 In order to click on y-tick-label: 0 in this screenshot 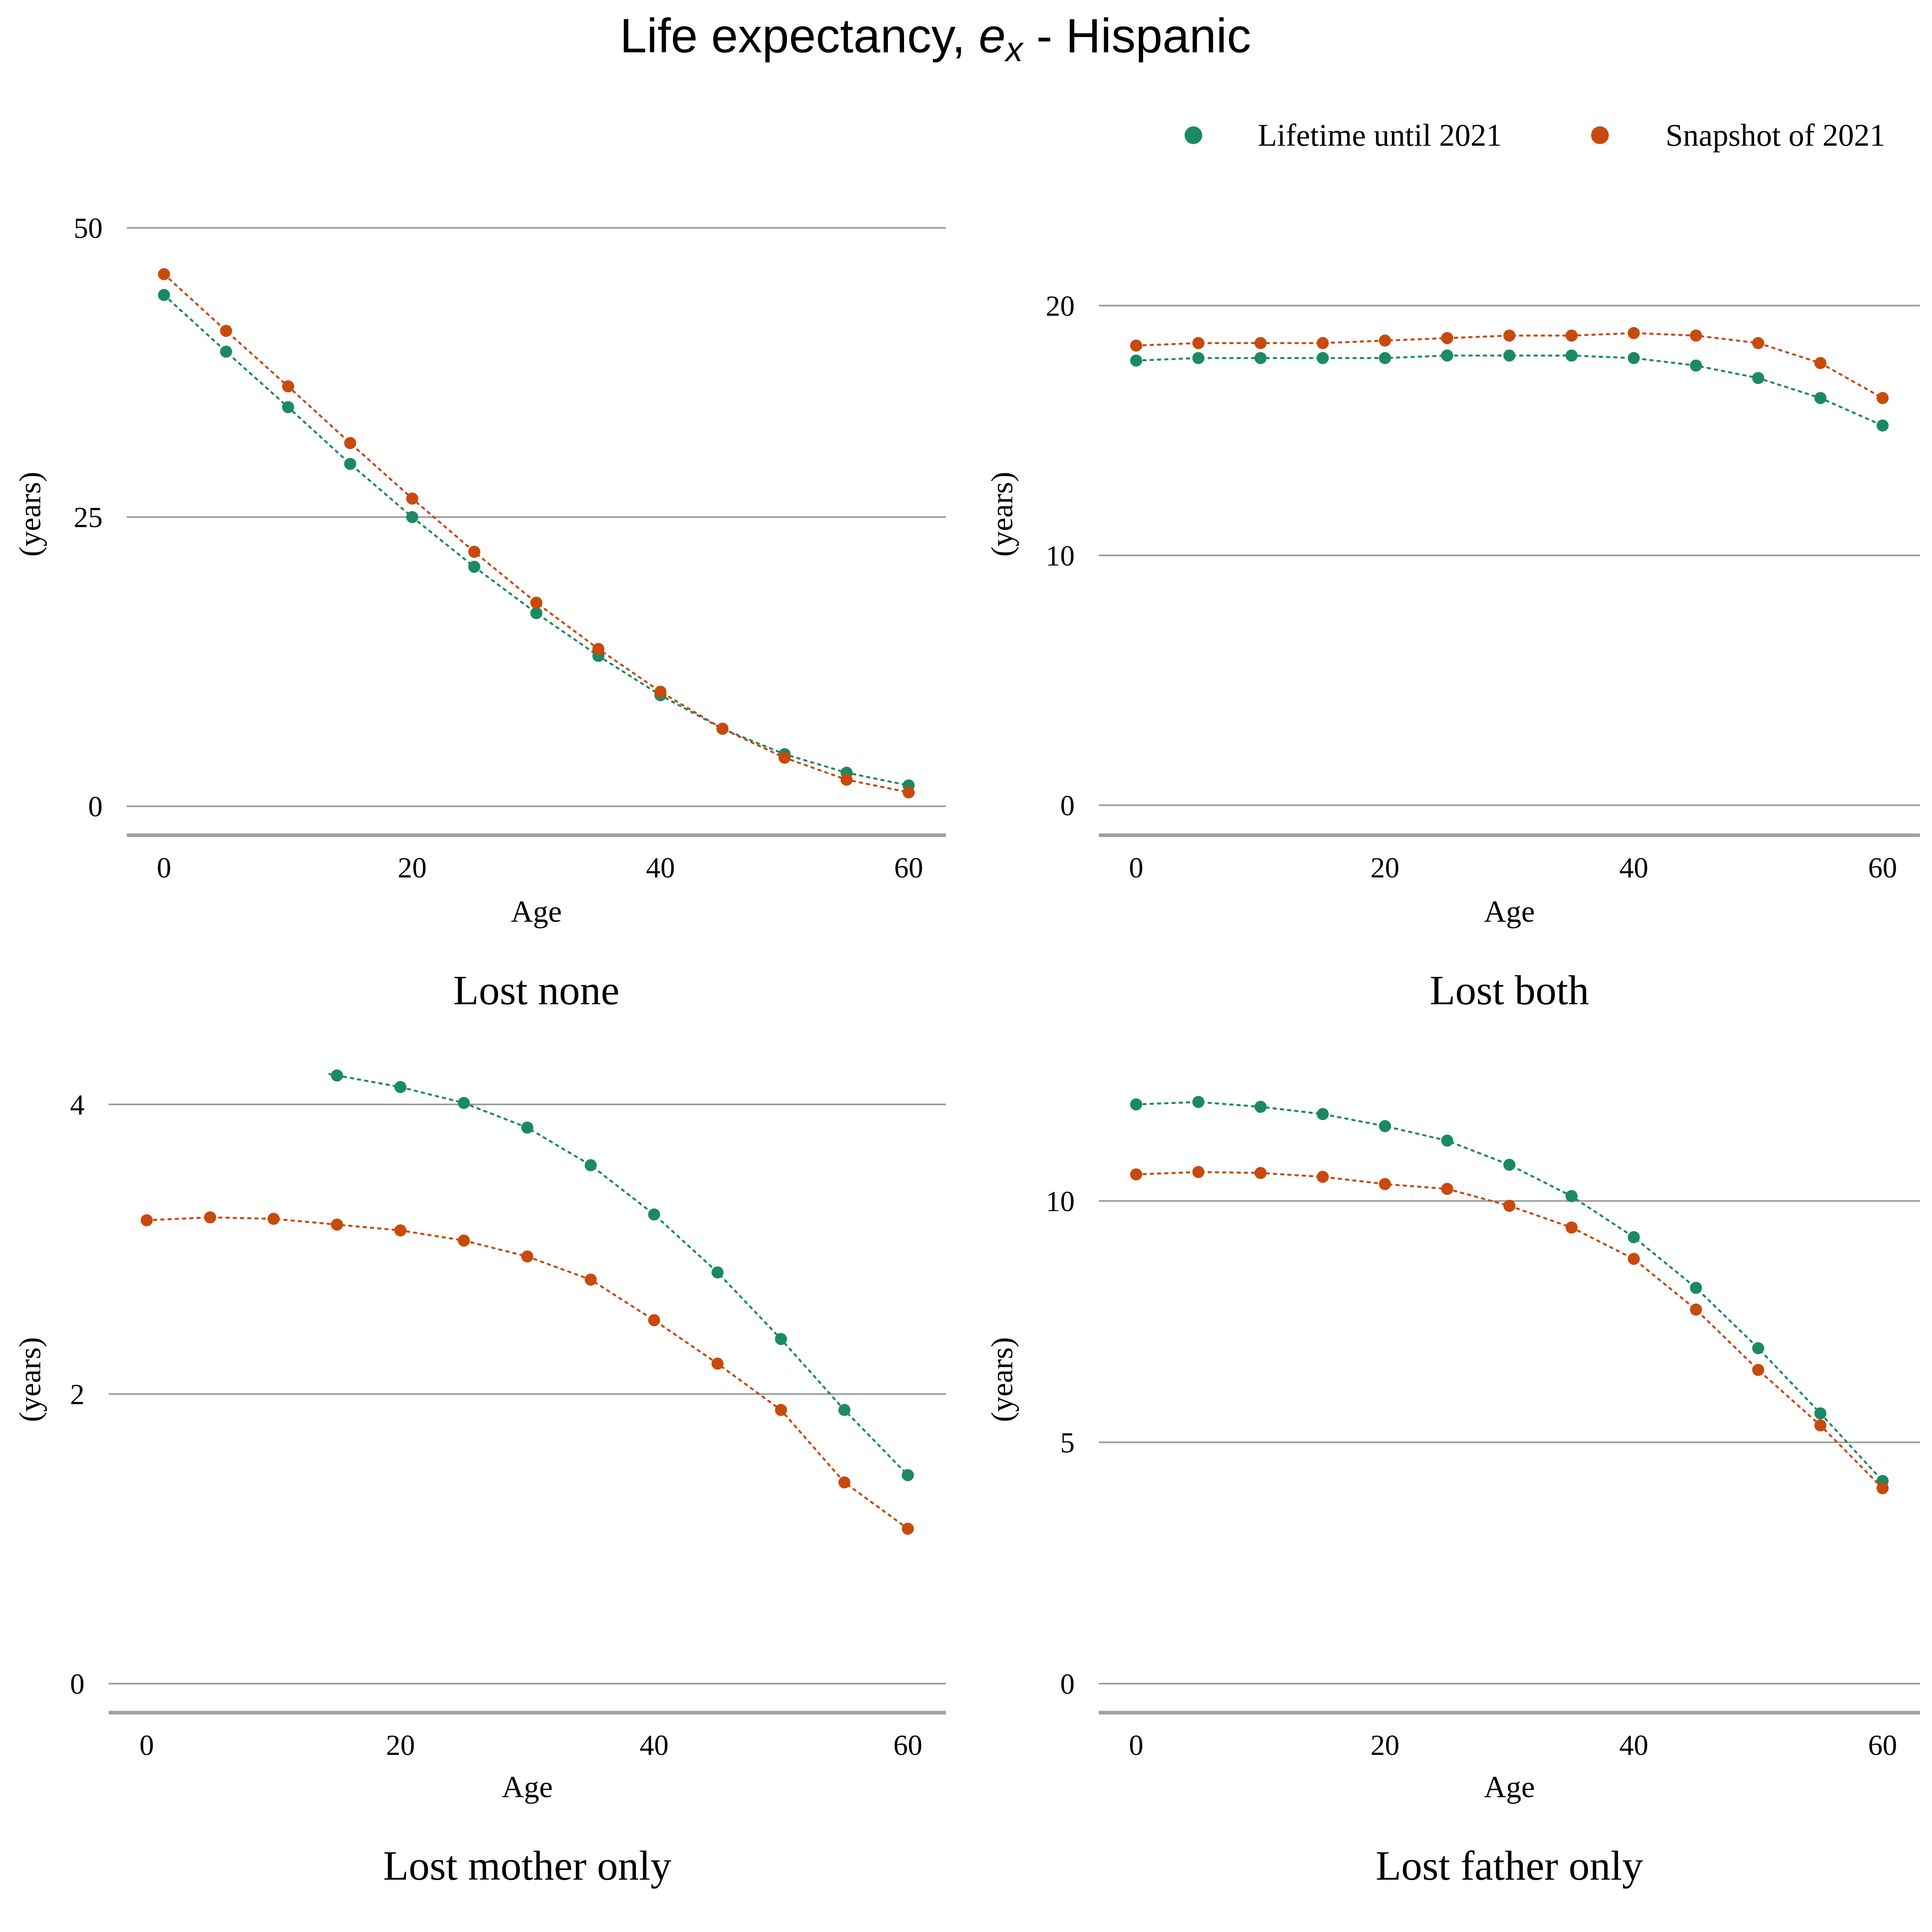, I will do `click(1067, 806)`.